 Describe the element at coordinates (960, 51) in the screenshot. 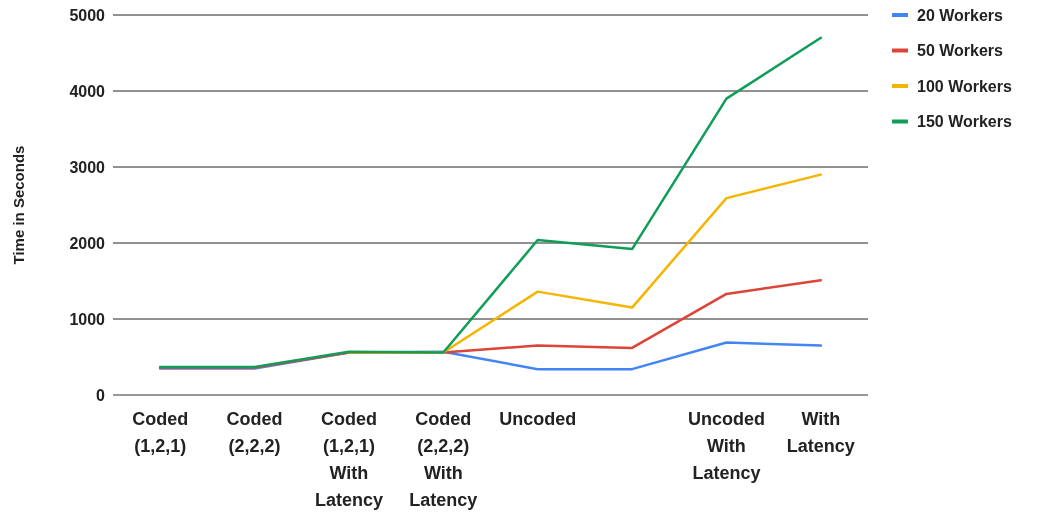

I see `legend-label: 50 Workers` at that location.